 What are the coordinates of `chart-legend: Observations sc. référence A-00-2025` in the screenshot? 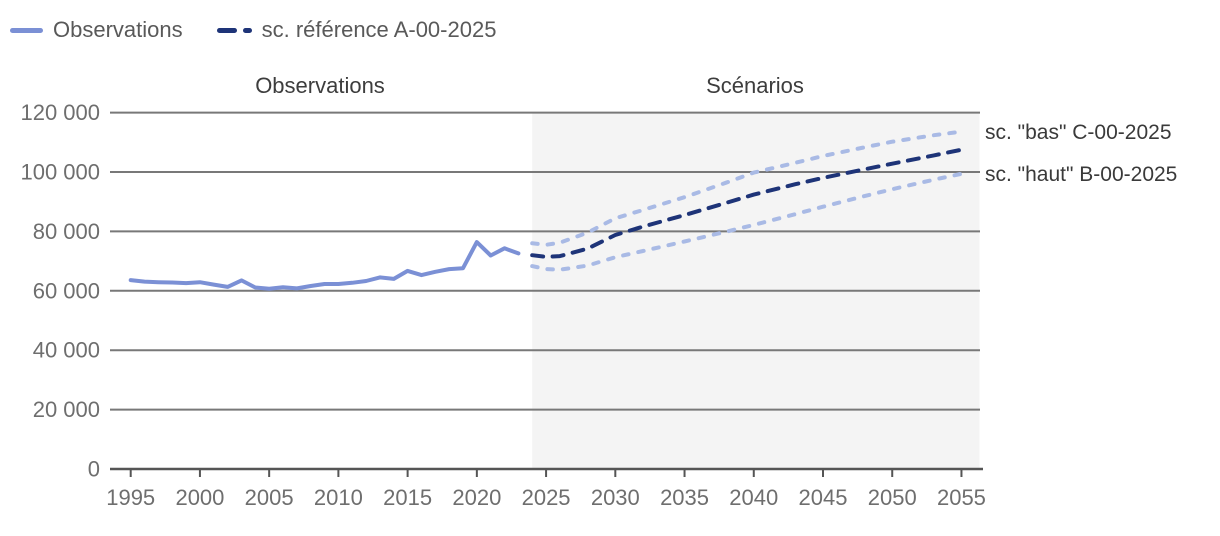 It's located at (253, 30).